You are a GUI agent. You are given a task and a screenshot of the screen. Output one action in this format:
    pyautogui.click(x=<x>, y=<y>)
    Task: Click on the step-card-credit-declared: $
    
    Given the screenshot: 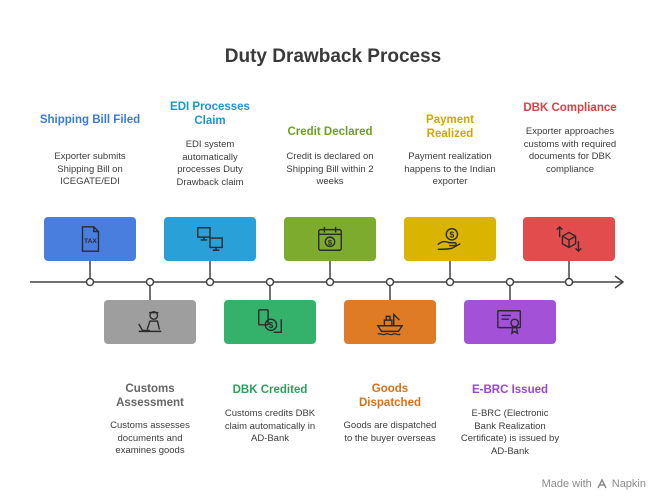 What is the action you would take?
    pyautogui.click(x=330, y=239)
    